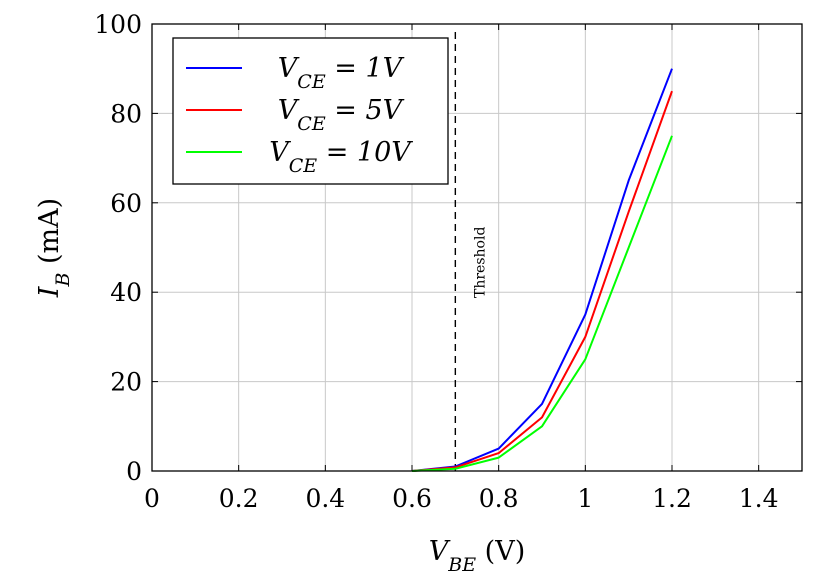  Describe the element at coordinates (134, 471) in the screenshot. I see `y-tick-label: 0` at that location.